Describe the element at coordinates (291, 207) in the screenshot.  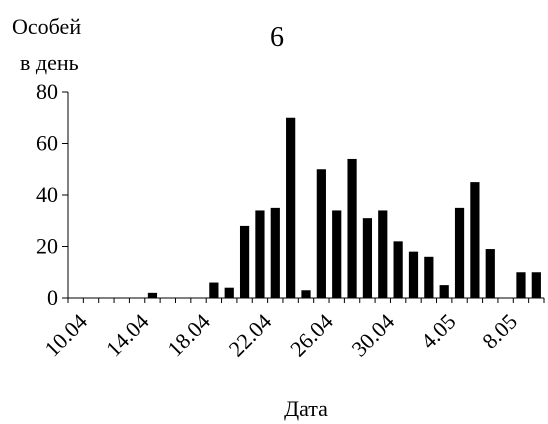
I see `bar-24.04` at that location.